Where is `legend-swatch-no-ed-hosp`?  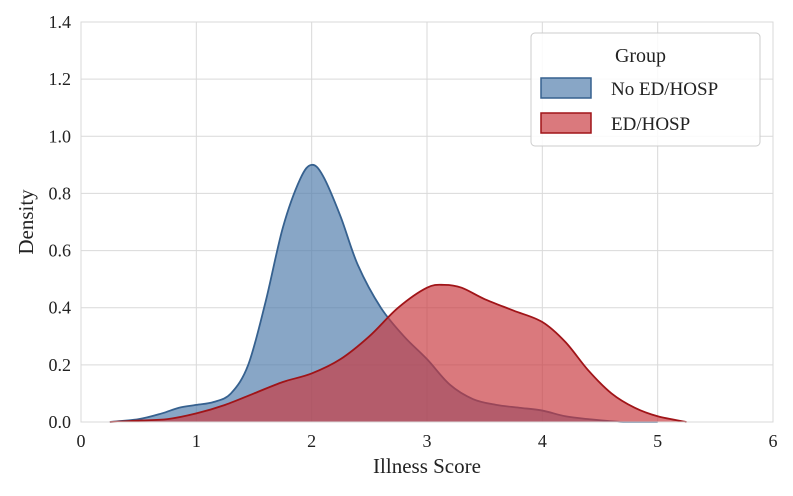
legend-swatch-no-ed-hosp is located at coordinates (566, 88).